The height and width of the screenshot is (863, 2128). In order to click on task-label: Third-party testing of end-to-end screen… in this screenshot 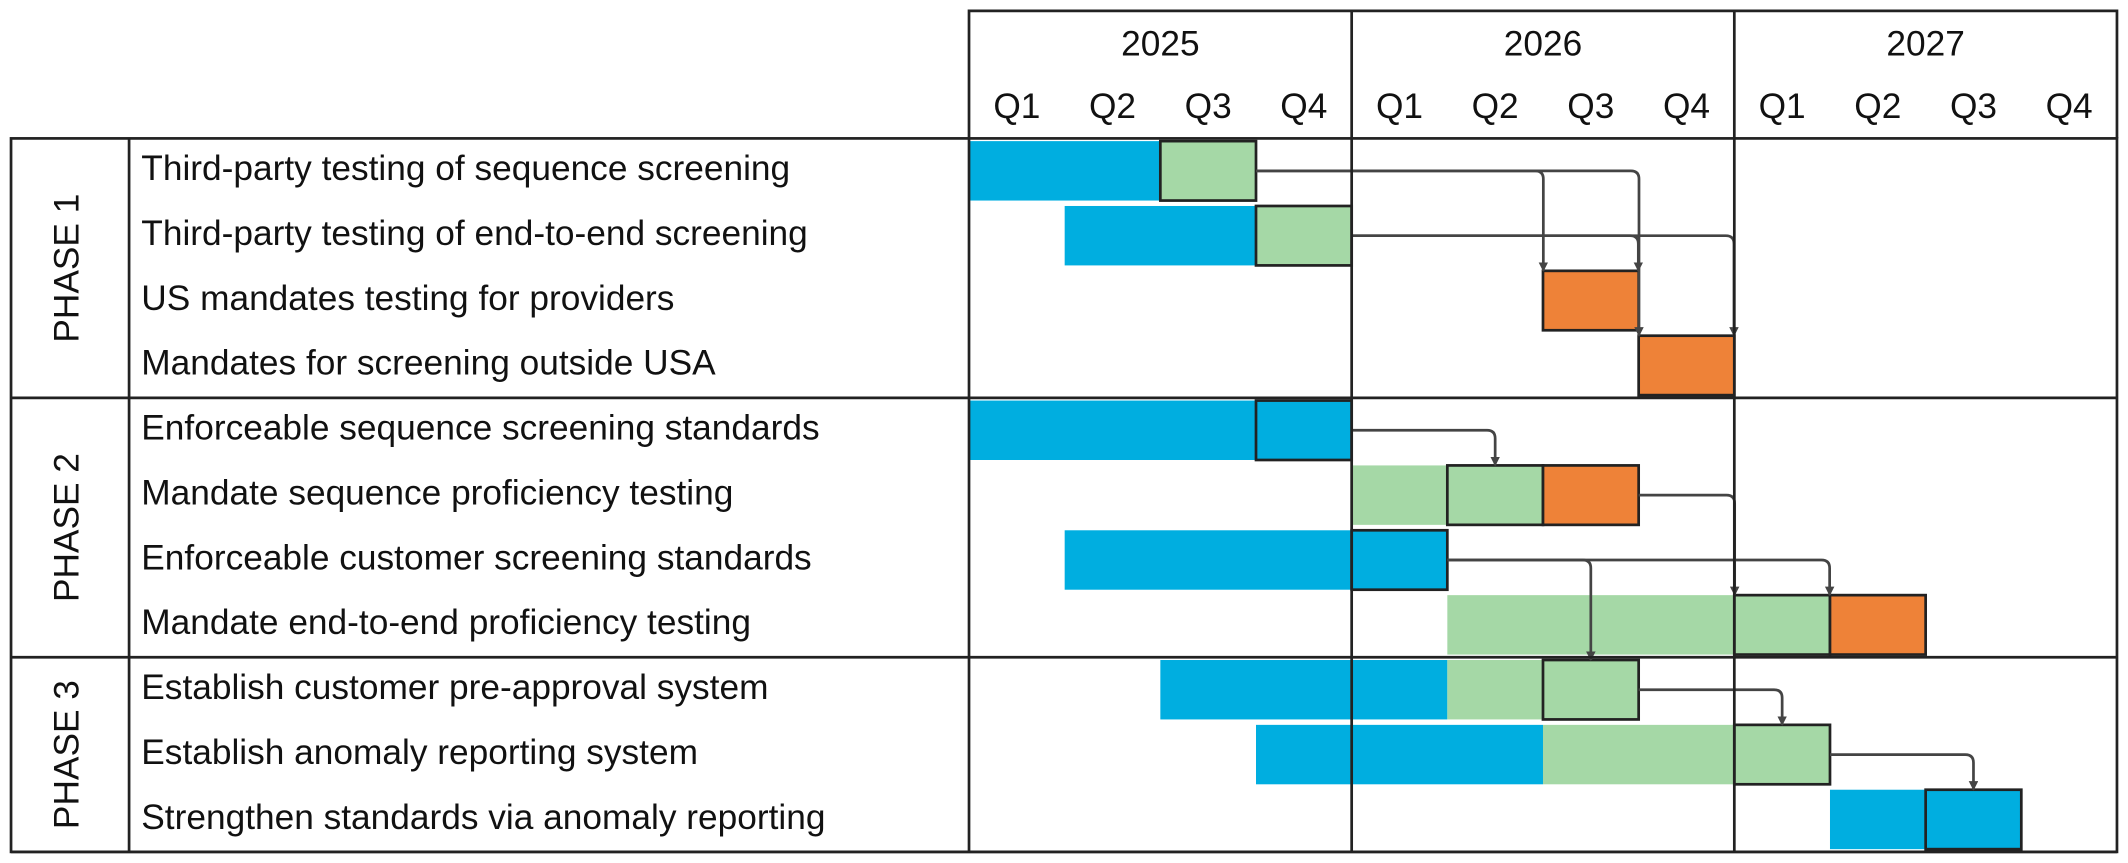, I will do `click(474, 233)`.